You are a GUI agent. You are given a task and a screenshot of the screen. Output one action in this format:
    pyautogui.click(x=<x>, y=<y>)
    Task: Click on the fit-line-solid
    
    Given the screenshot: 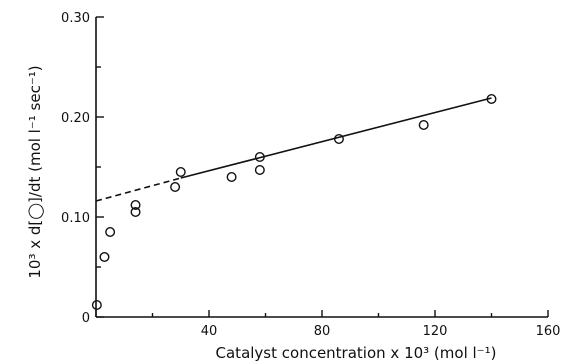 What is the action you would take?
    pyautogui.click(x=336, y=138)
    